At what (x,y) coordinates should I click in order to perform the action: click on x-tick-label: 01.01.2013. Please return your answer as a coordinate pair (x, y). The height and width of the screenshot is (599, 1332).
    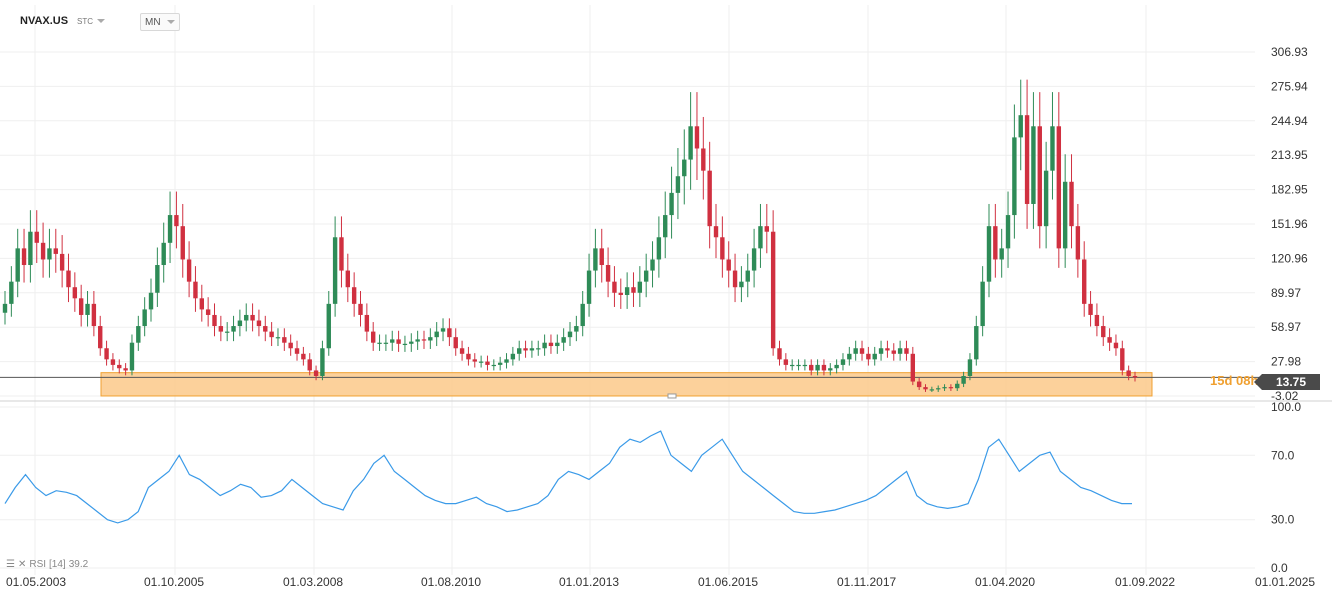
    Looking at the image, I should click on (589, 582).